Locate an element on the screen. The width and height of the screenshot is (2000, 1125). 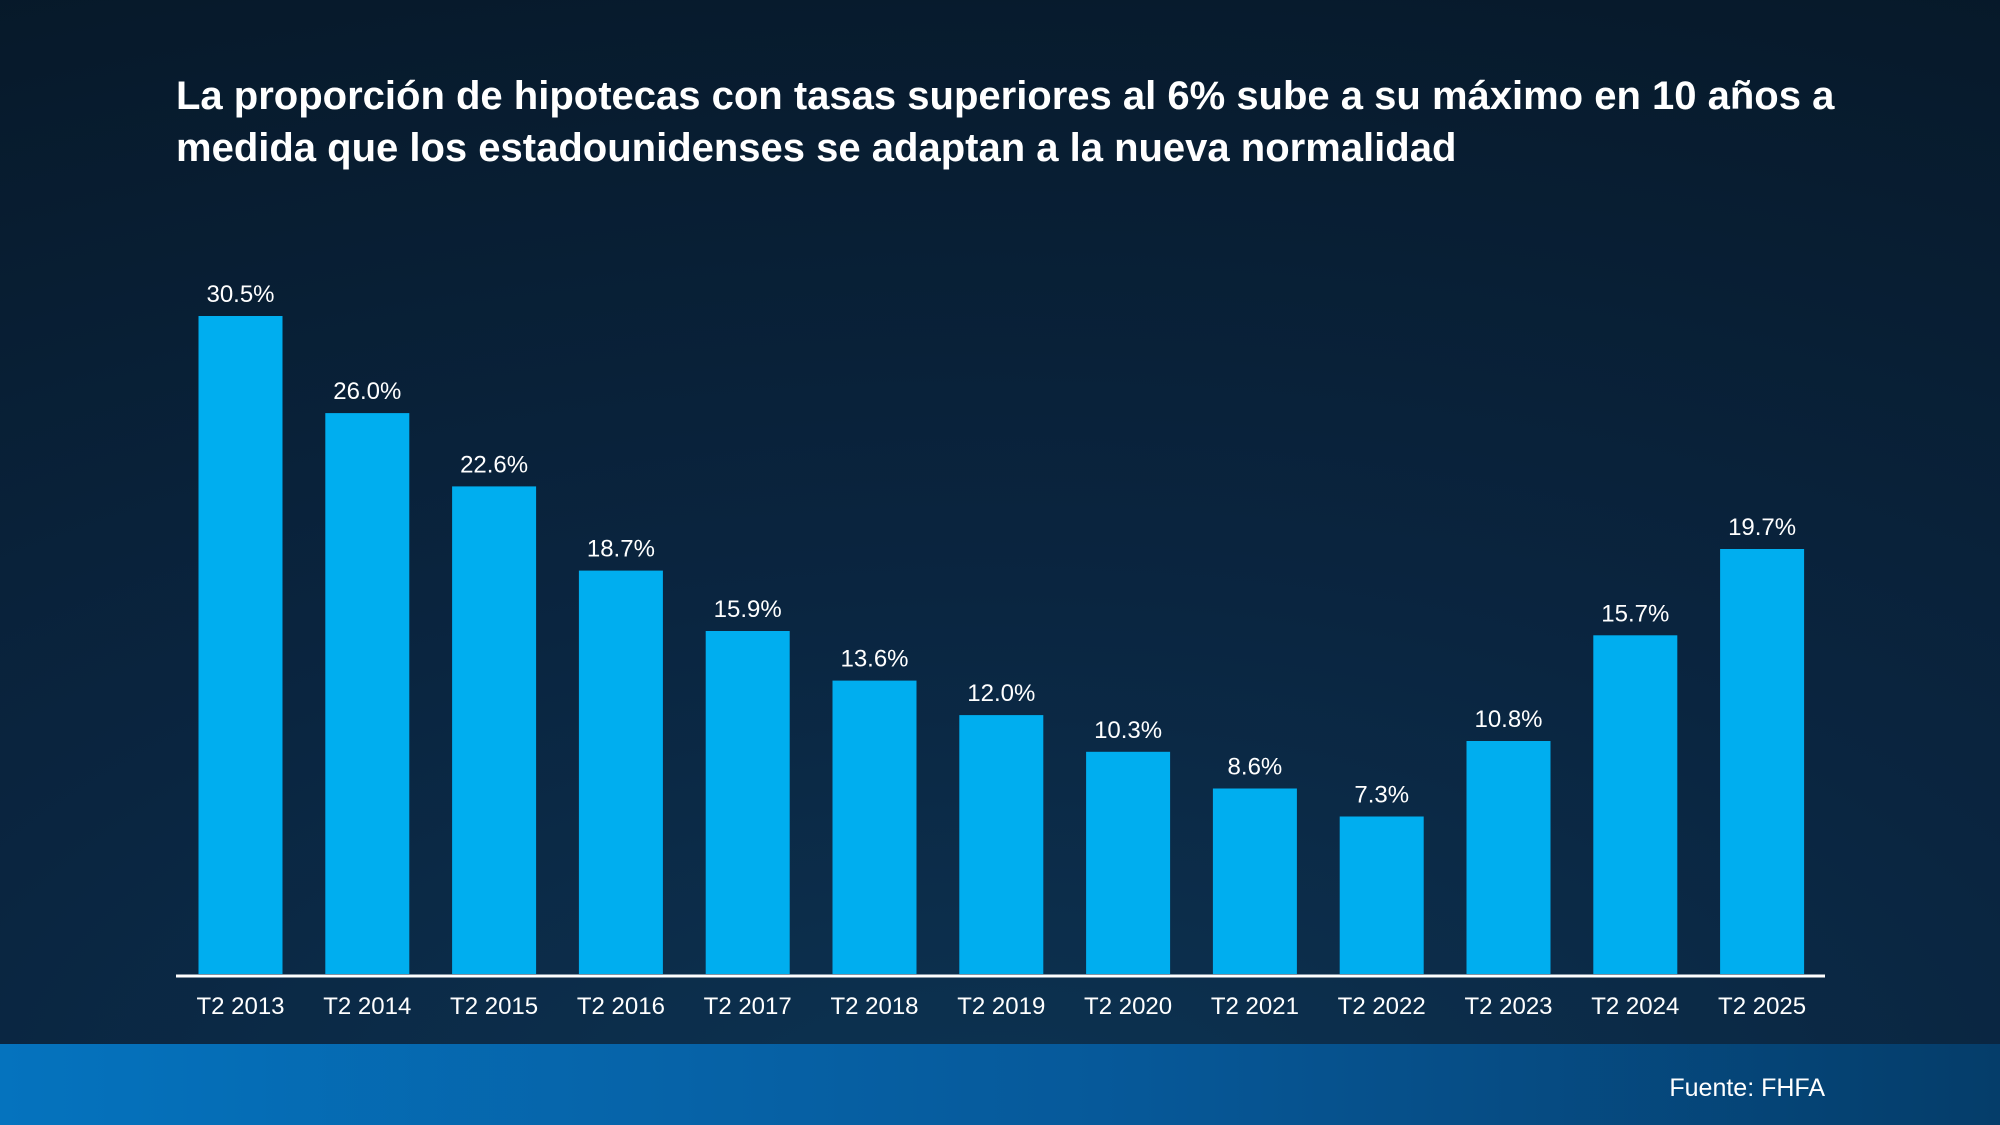
bar-t2-2013 is located at coordinates (240, 645).